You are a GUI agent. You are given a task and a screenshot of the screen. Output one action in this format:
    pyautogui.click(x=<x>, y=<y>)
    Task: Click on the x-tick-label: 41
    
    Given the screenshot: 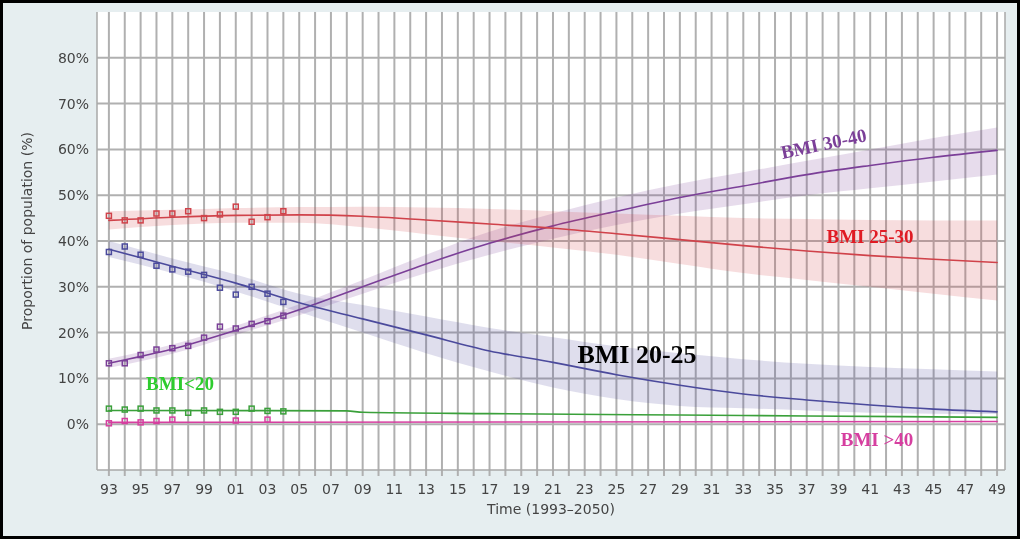 What is the action you would take?
    pyautogui.click(x=870, y=489)
    